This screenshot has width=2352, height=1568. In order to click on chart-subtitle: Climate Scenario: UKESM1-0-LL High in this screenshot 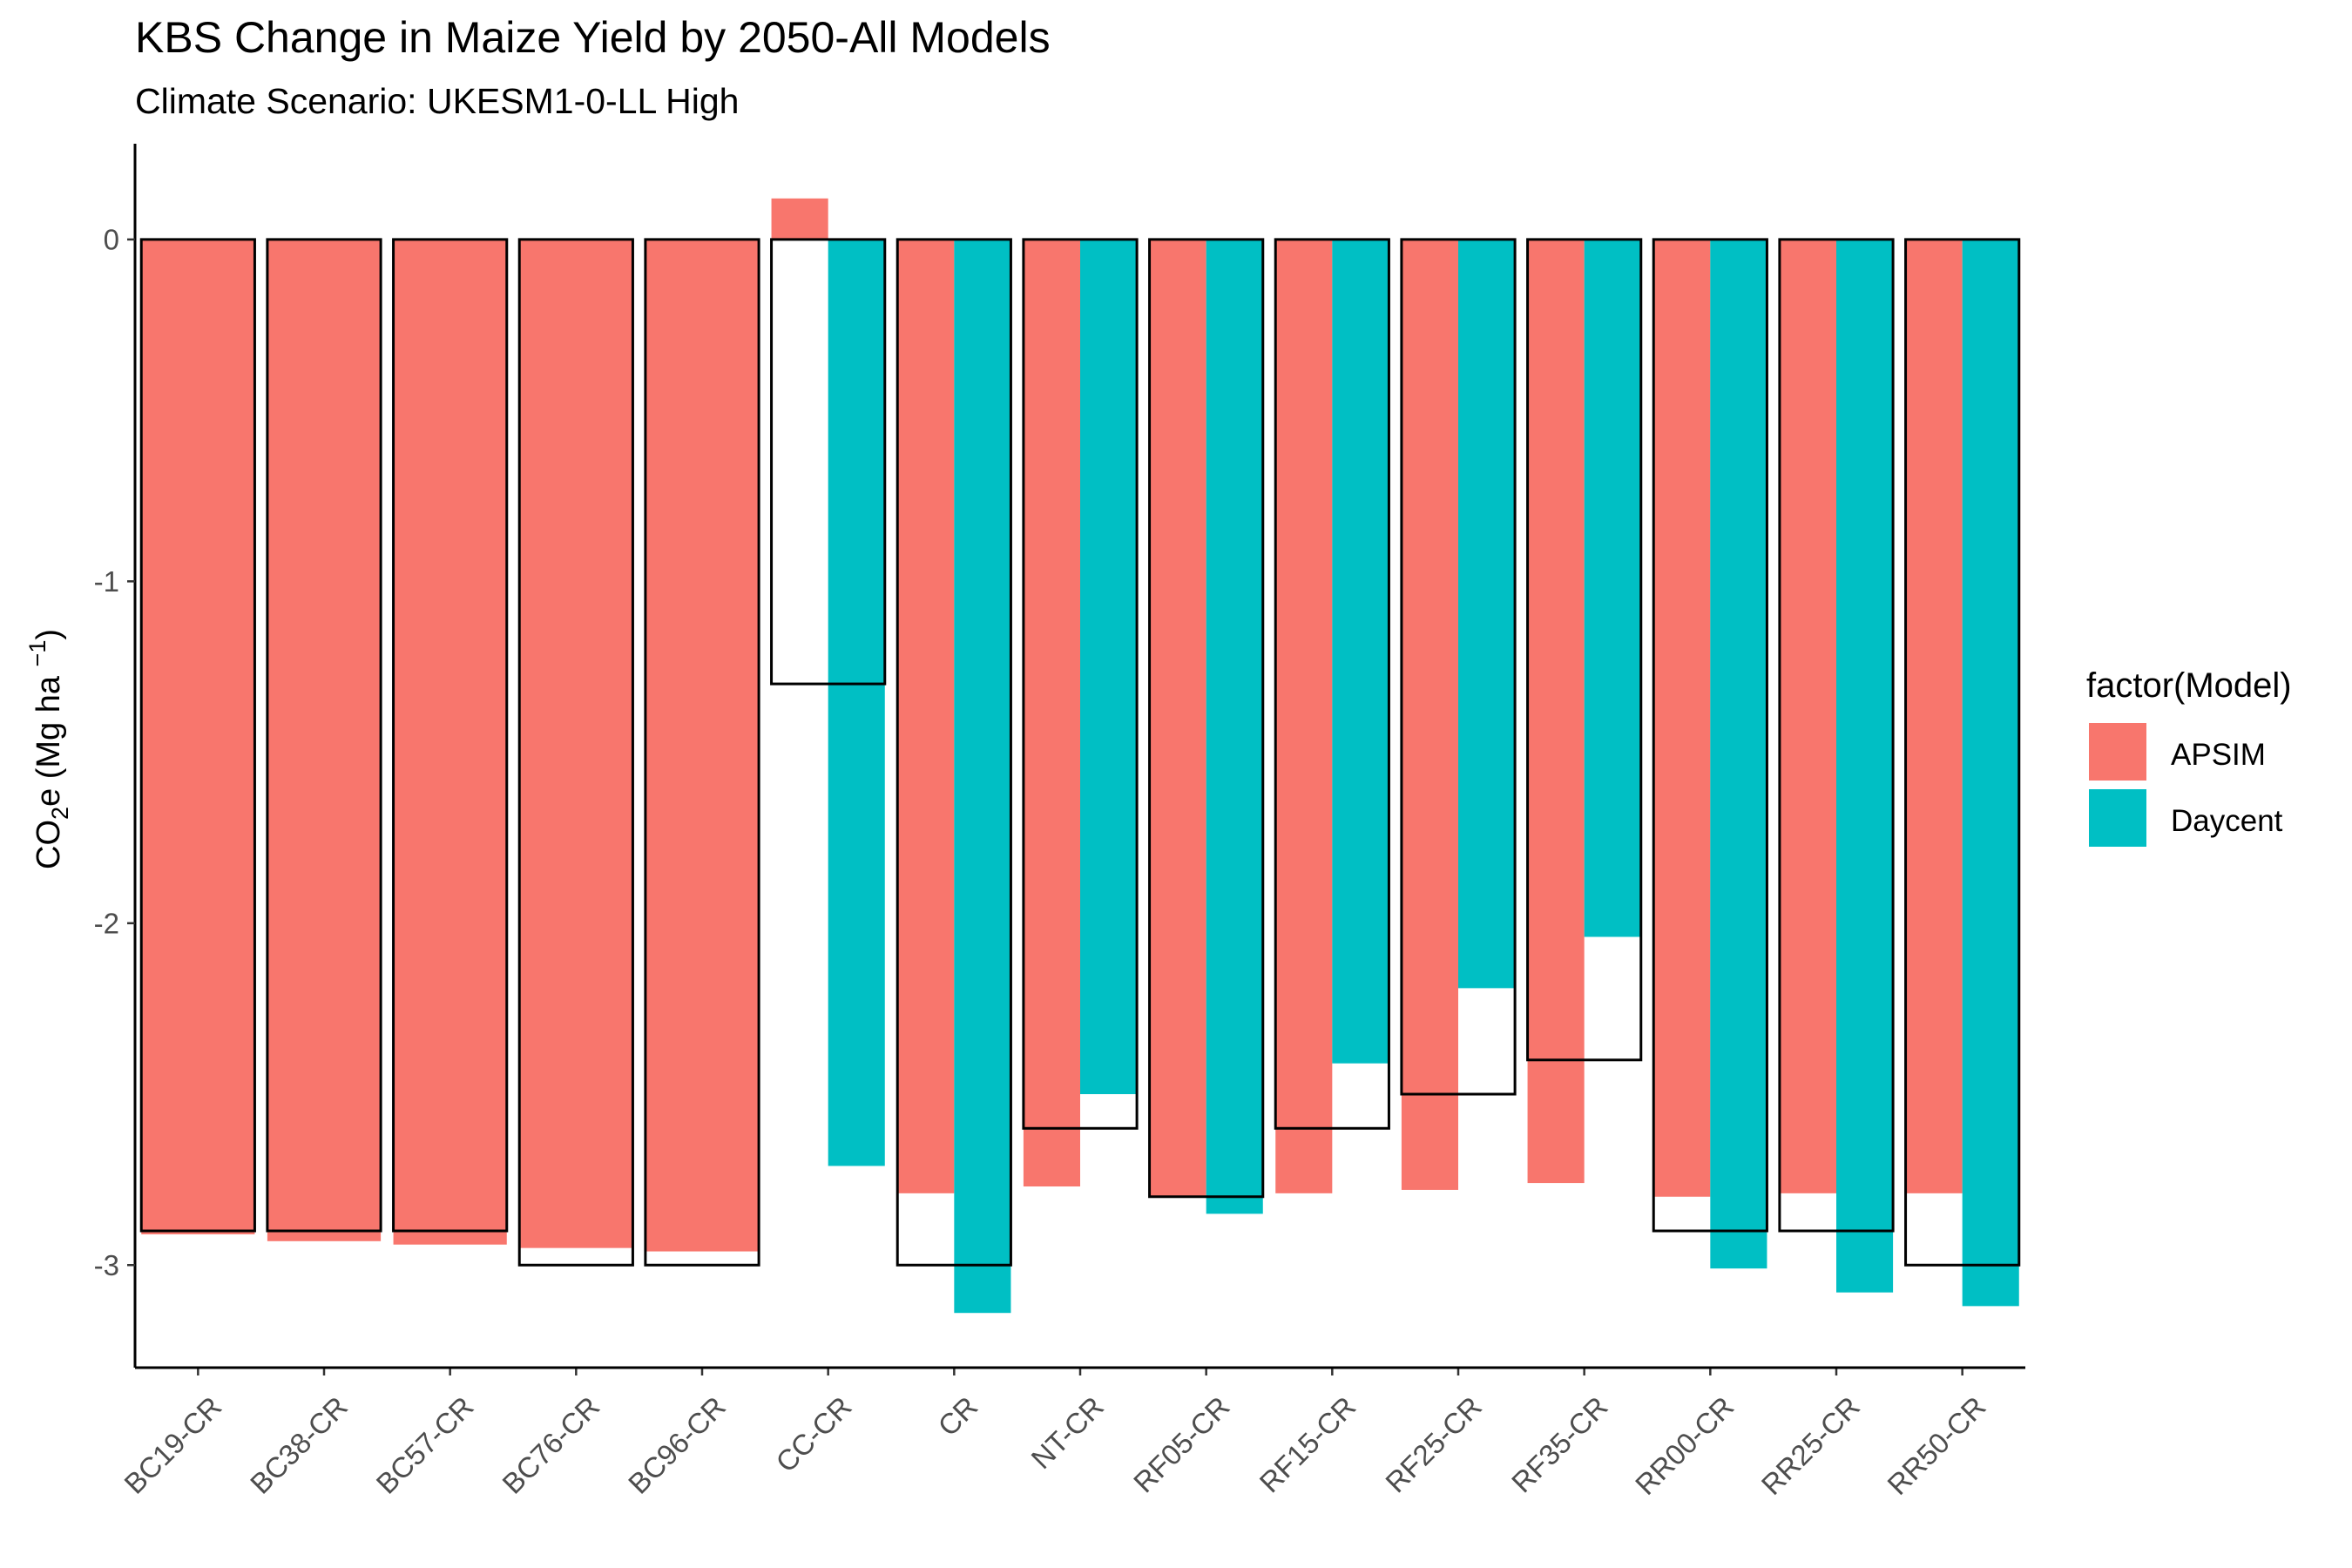, I will do `click(437, 101)`.